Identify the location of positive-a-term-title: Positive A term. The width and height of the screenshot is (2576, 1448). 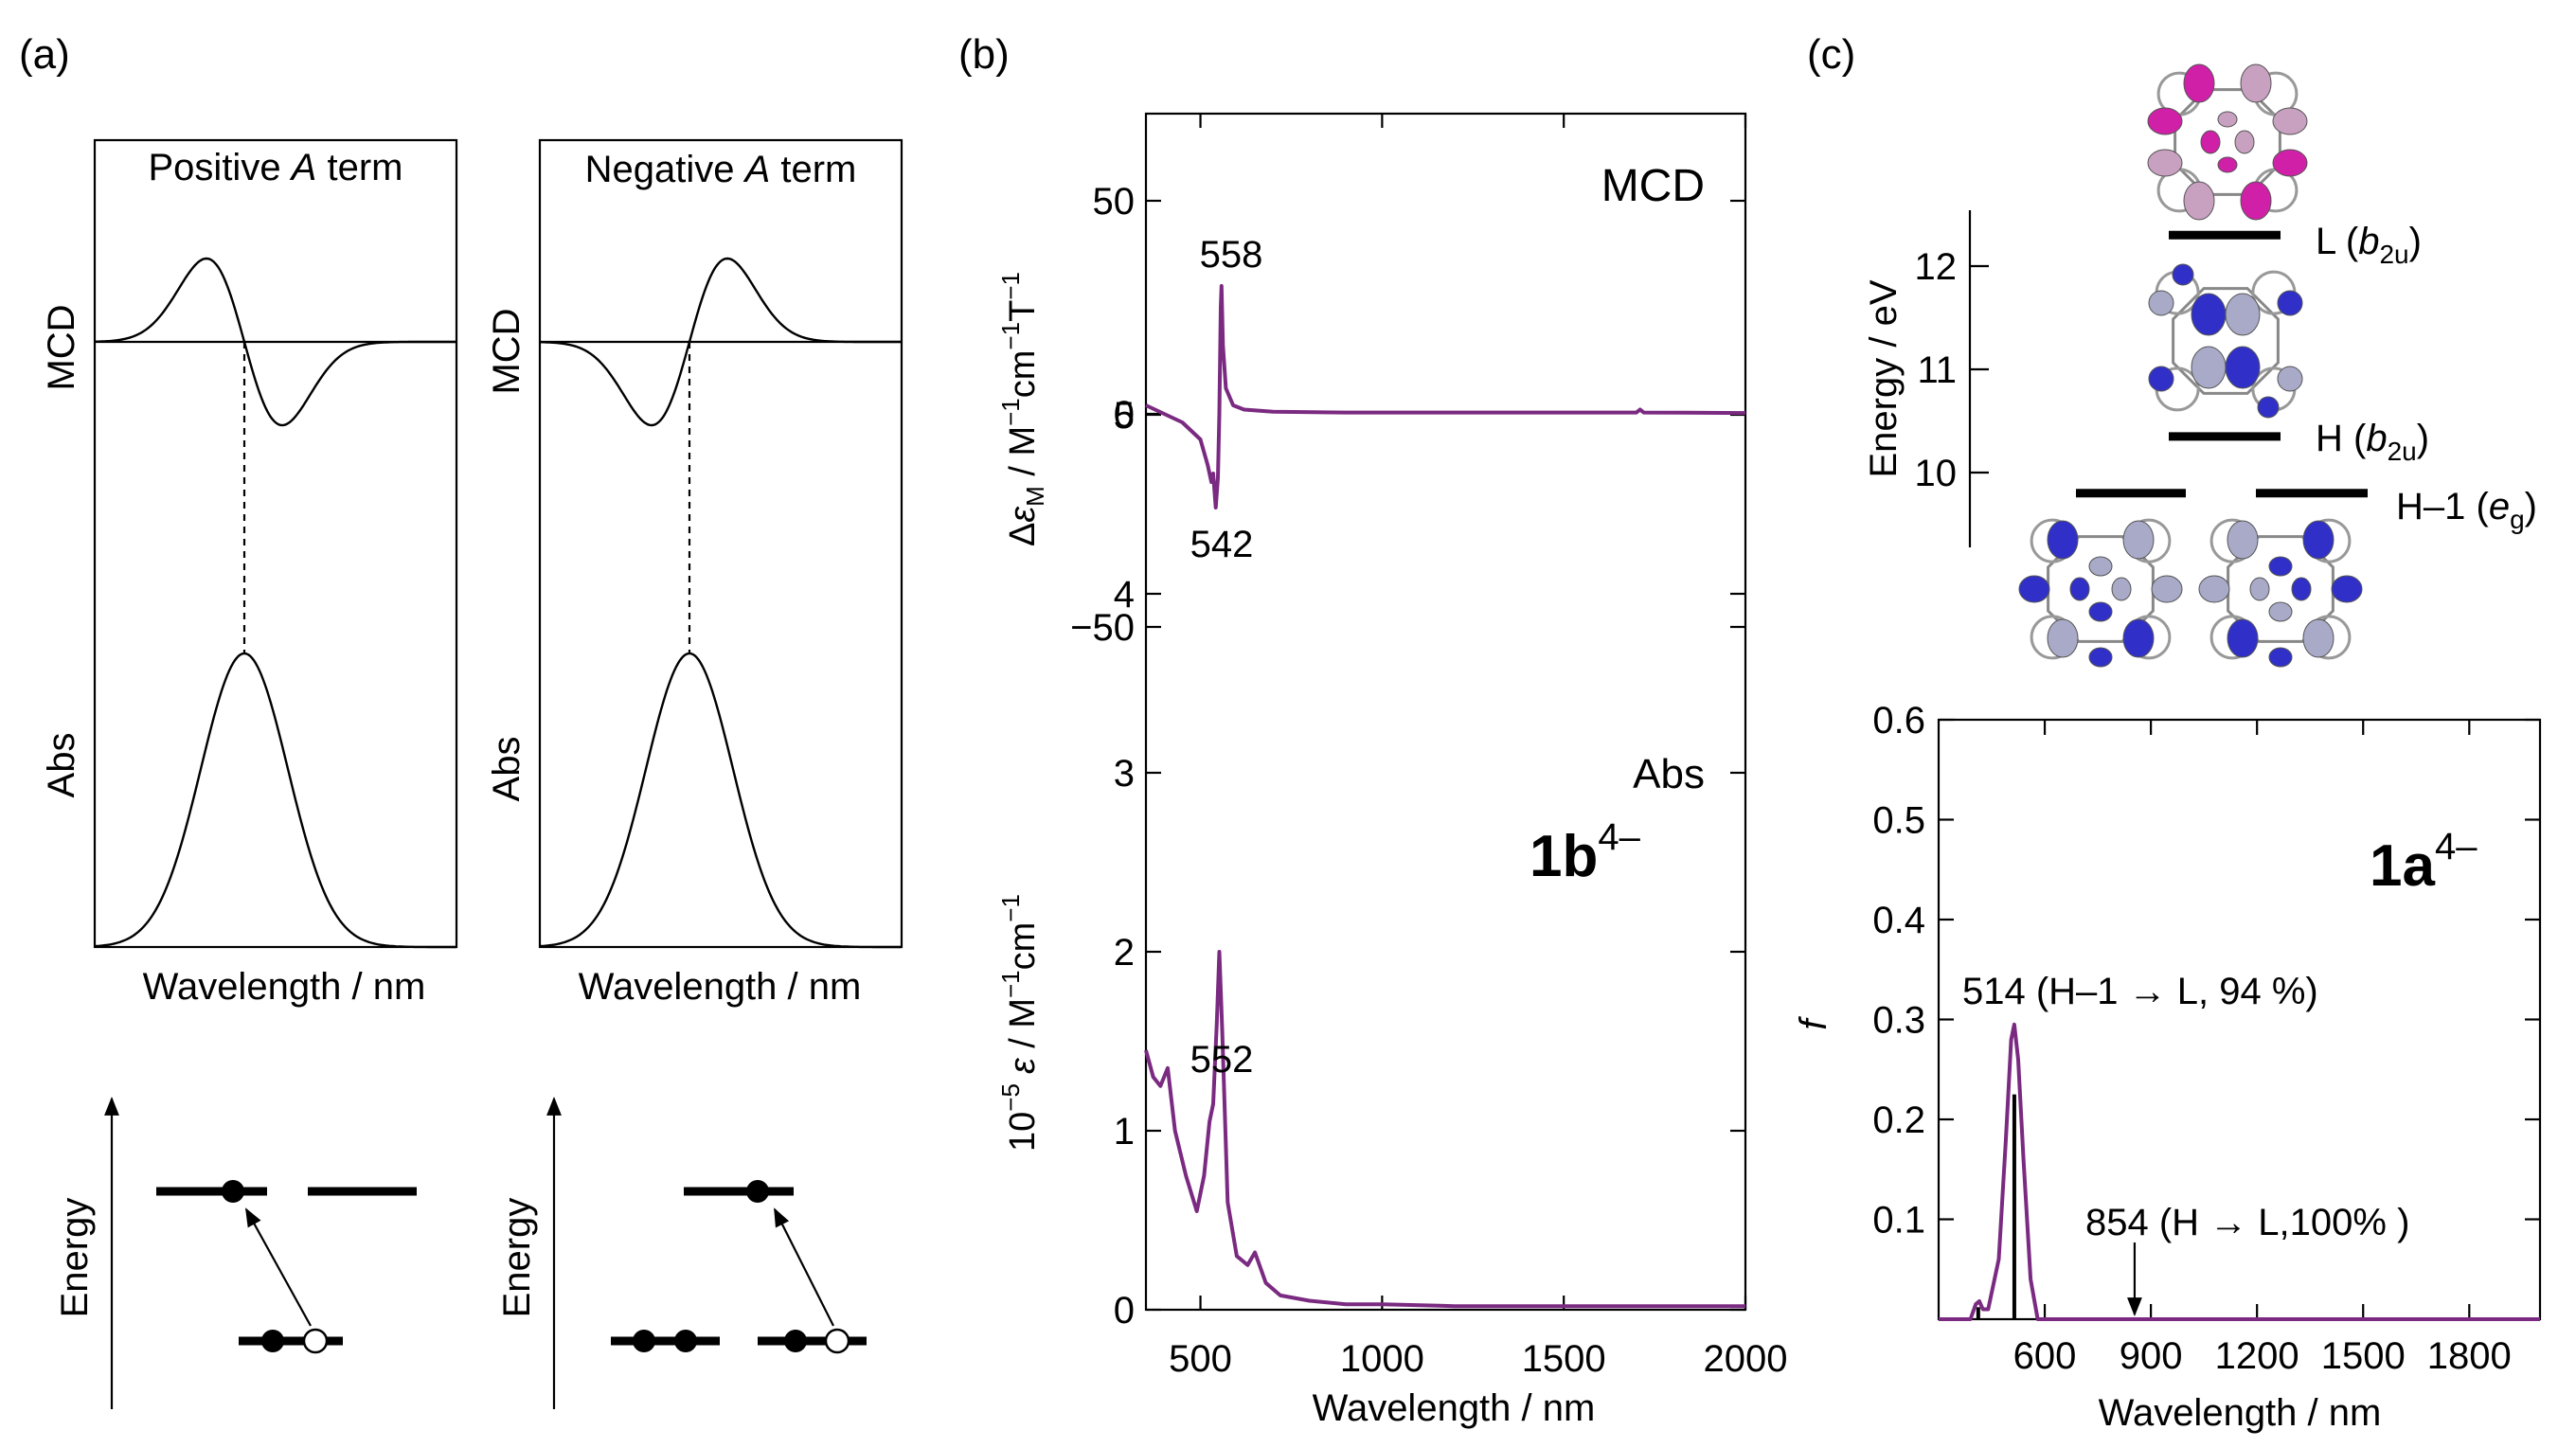
(276, 168).